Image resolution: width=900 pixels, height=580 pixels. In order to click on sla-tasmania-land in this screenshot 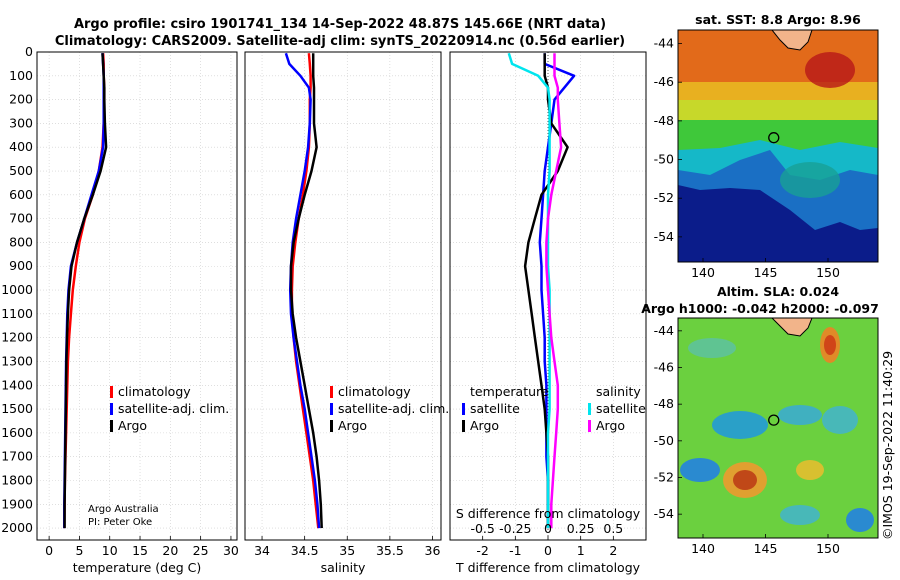, I will do `click(792, 327)`.